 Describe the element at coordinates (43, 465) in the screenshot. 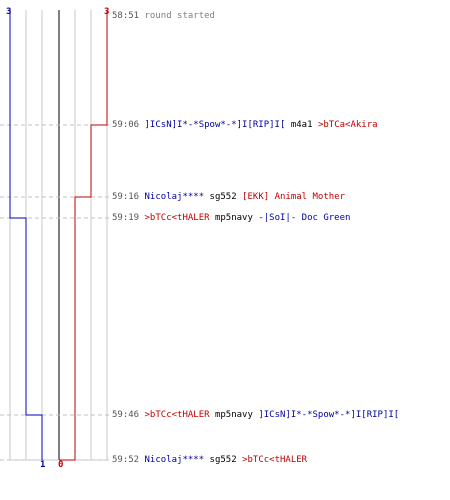

I see `blue-team-end-count: 1` at that location.